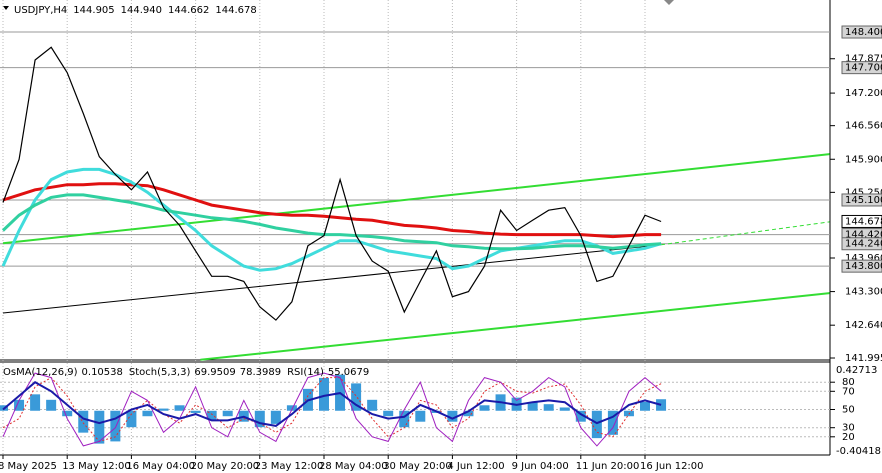 The width and height of the screenshot is (882, 473). Describe the element at coordinates (93, 10) in the screenshot. I see `open: 144.905` at that location.